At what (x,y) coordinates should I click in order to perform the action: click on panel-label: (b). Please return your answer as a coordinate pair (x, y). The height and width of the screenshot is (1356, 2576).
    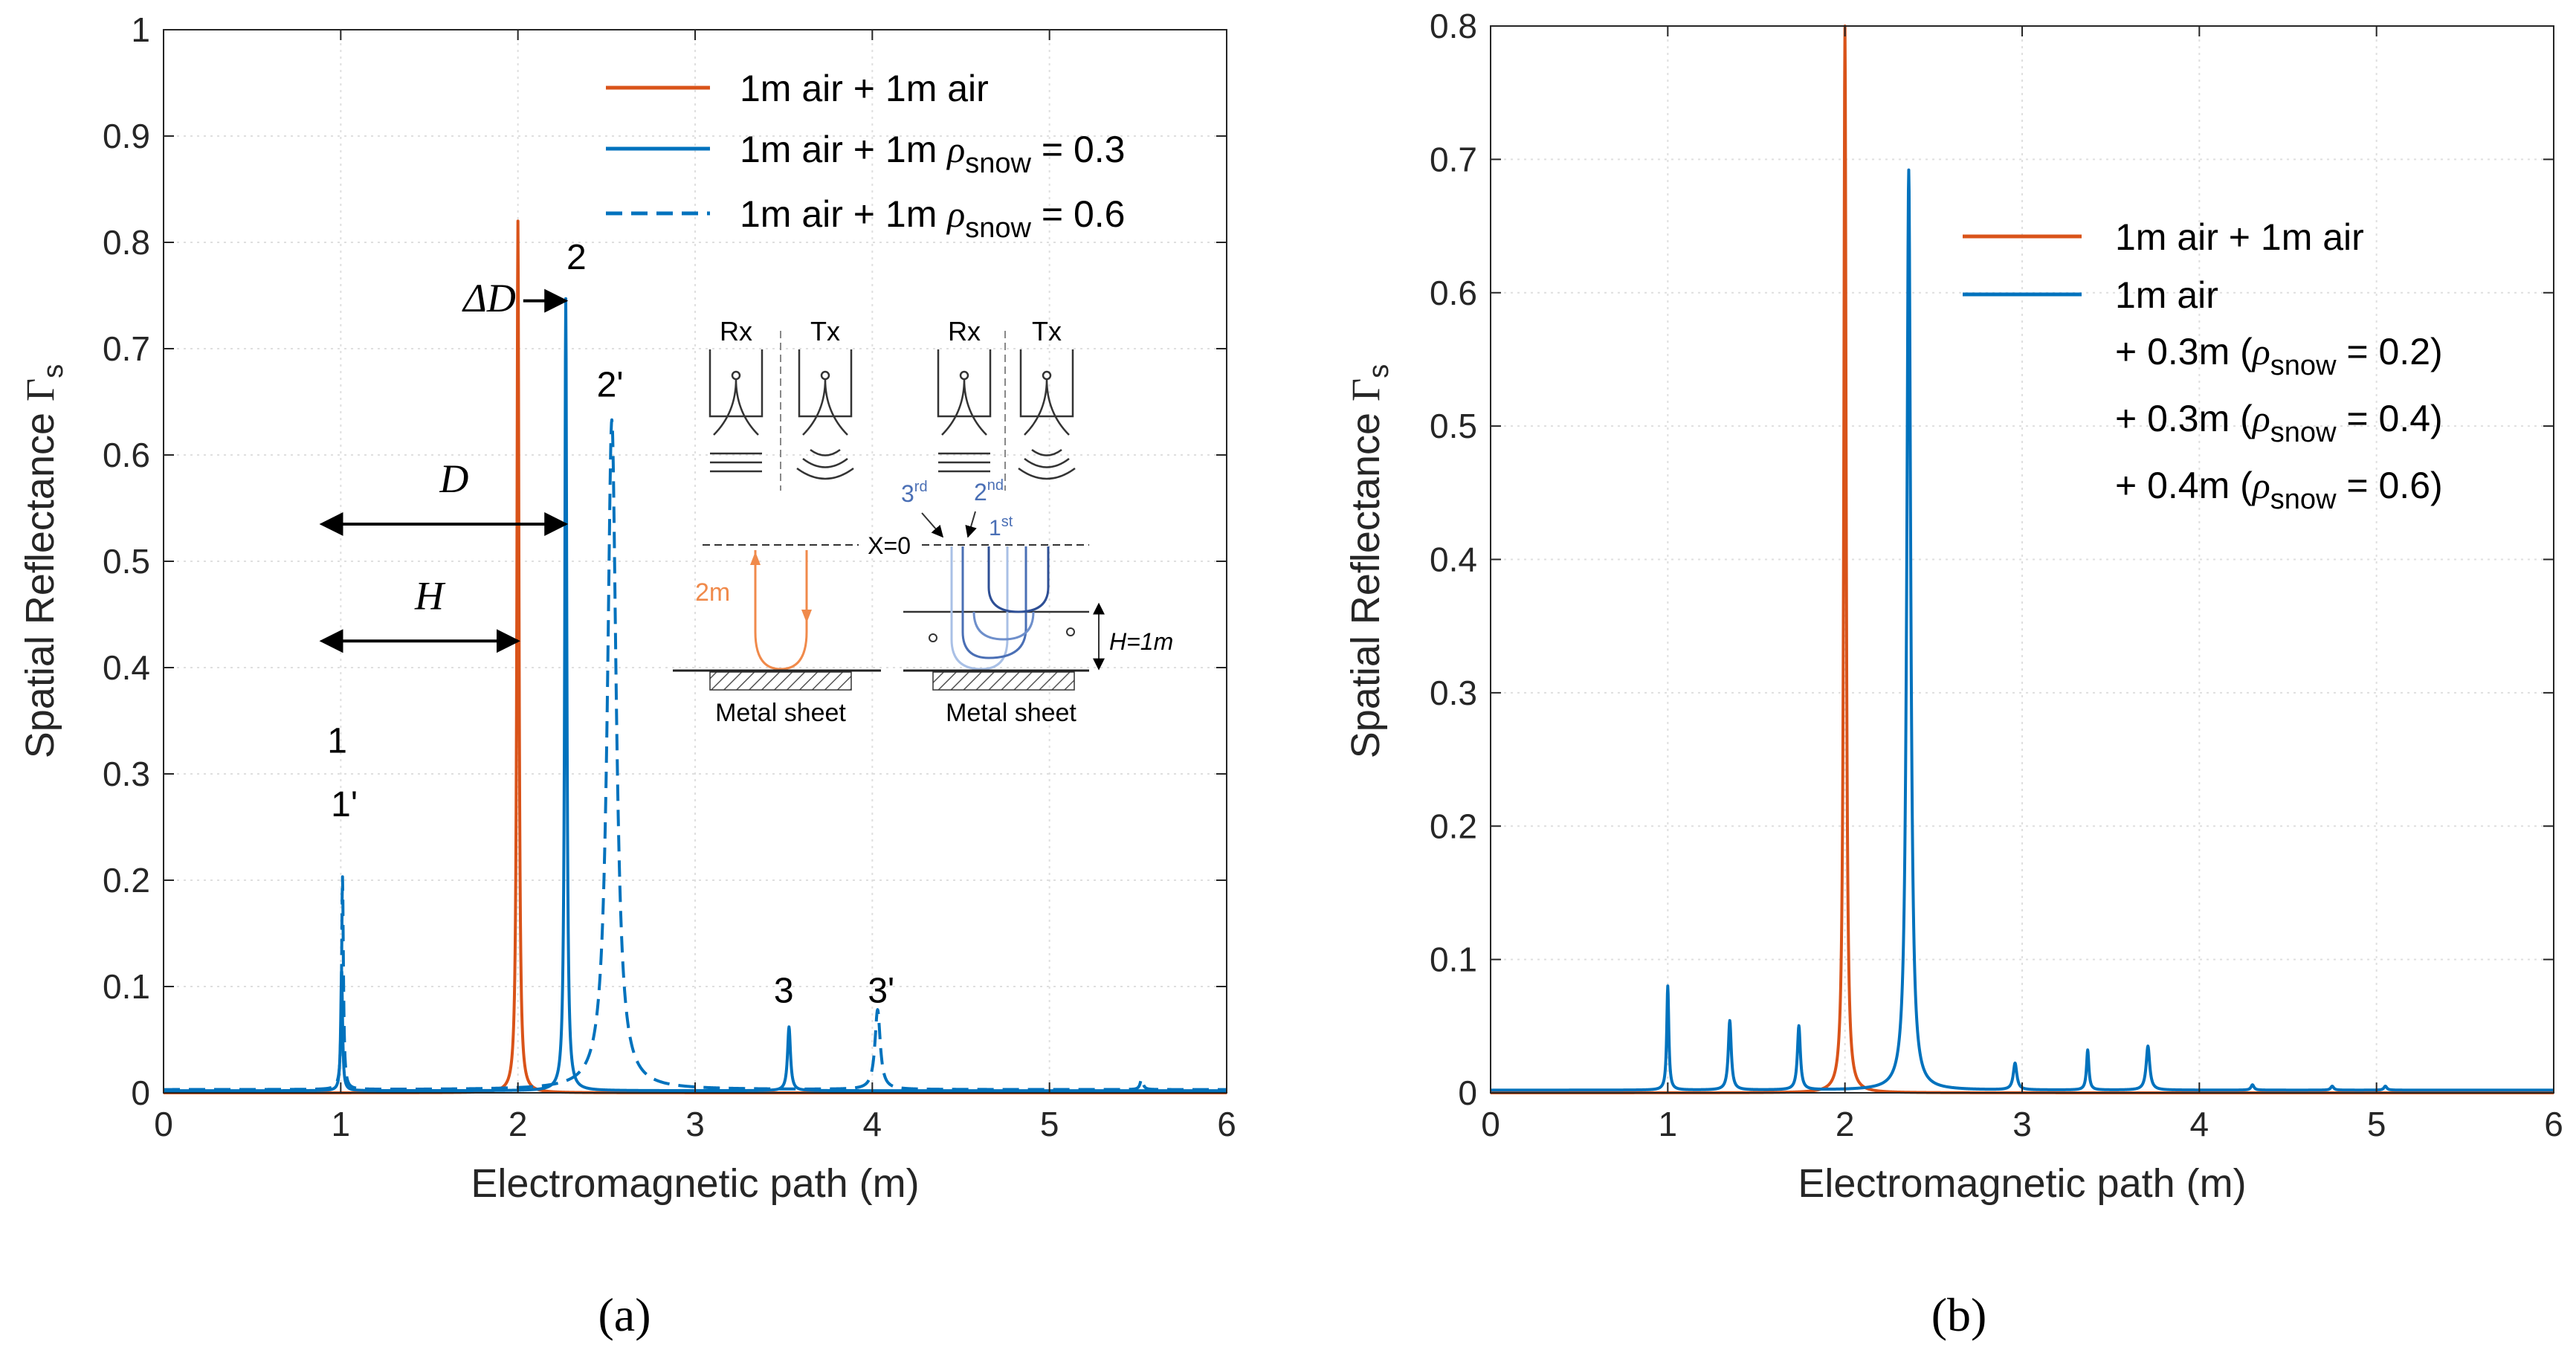
    Looking at the image, I should click on (1959, 1314).